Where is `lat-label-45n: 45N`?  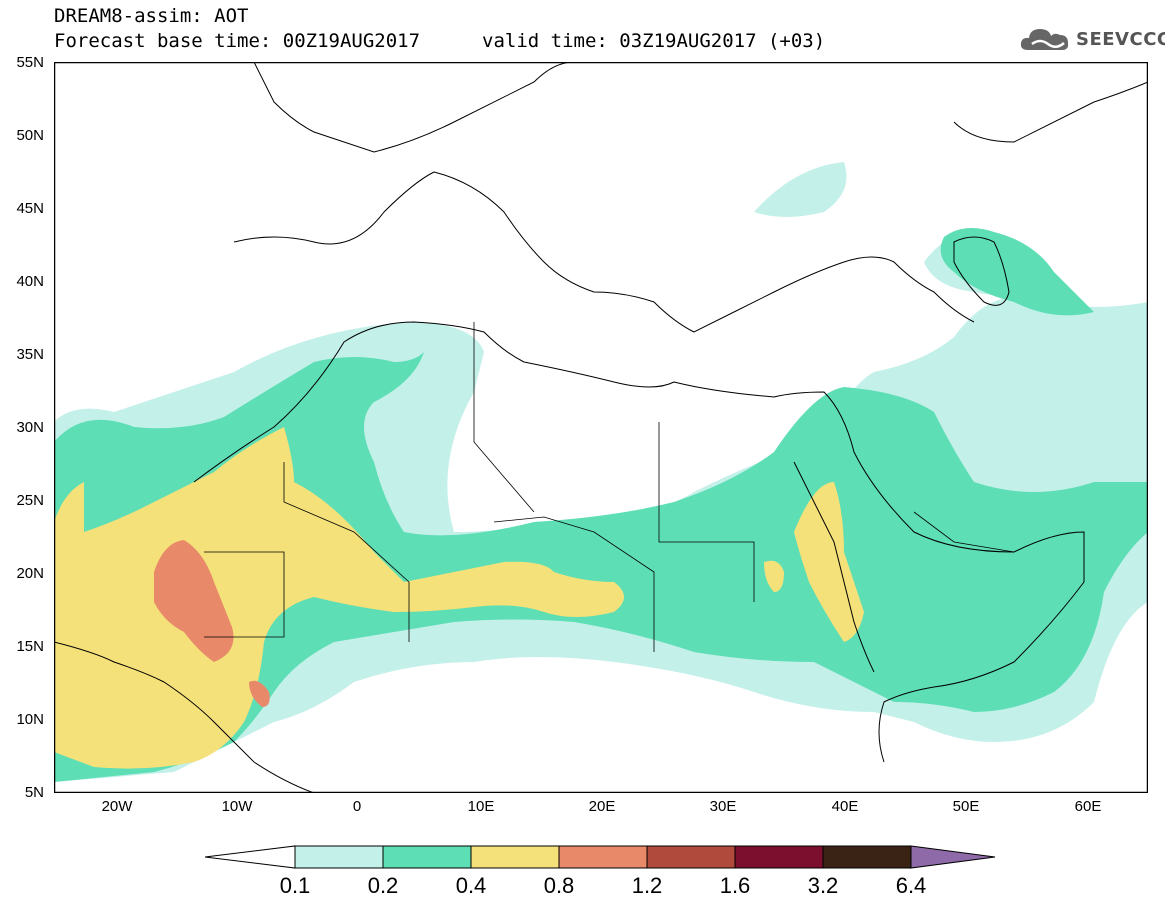
lat-label-45n: 45N is located at coordinates (30, 208).